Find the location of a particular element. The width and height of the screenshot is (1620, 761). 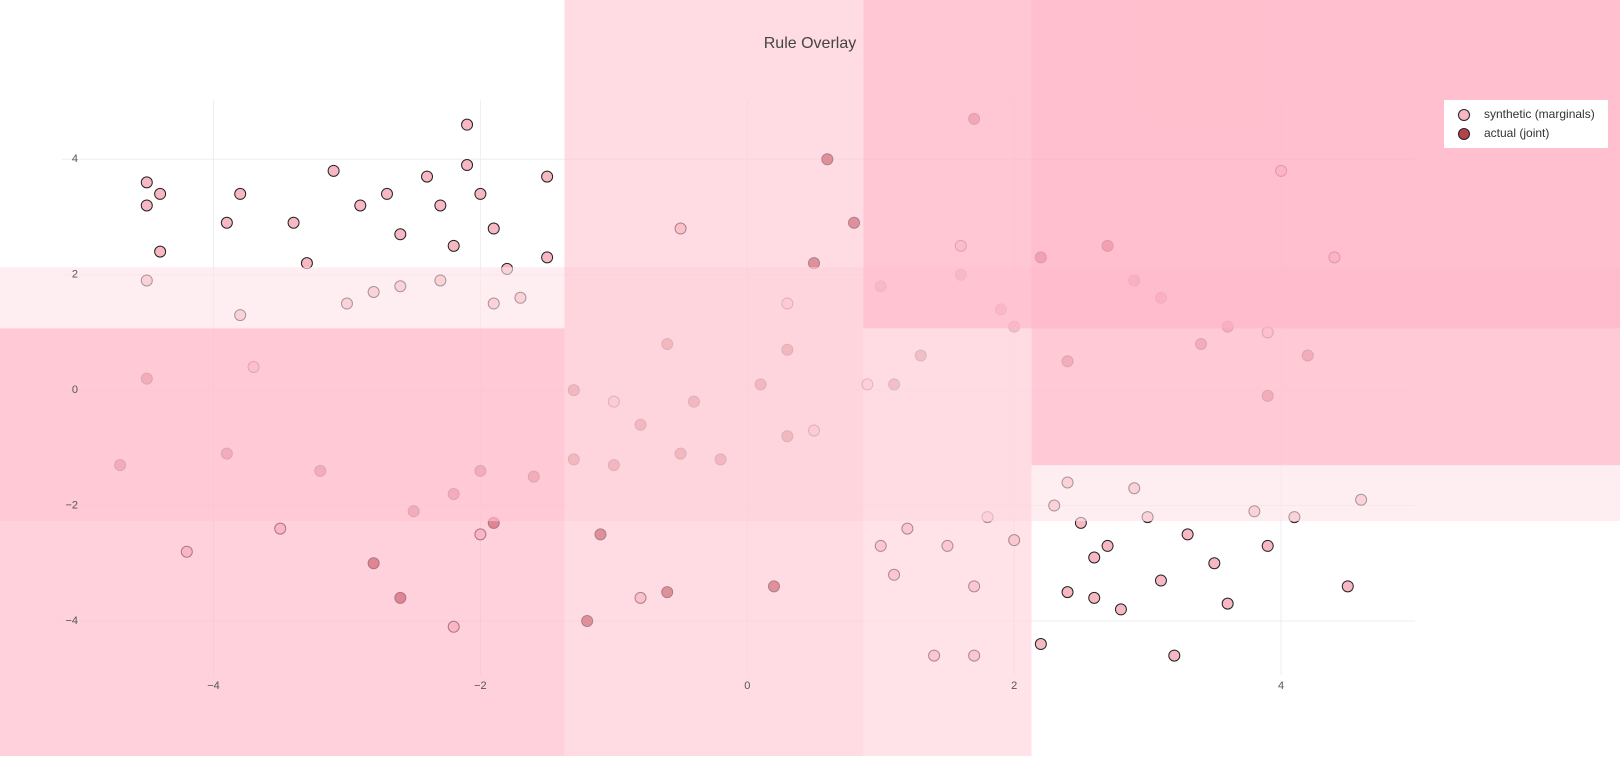

legend-label: synthetic (marginals) is located at coordinates (1539, 114).